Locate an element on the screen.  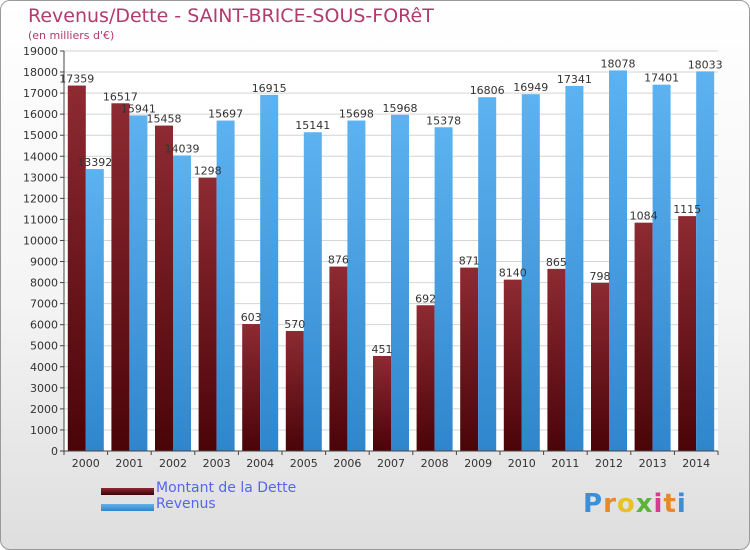
y-tick-label: 13000 is located at coordinates (40, 177).